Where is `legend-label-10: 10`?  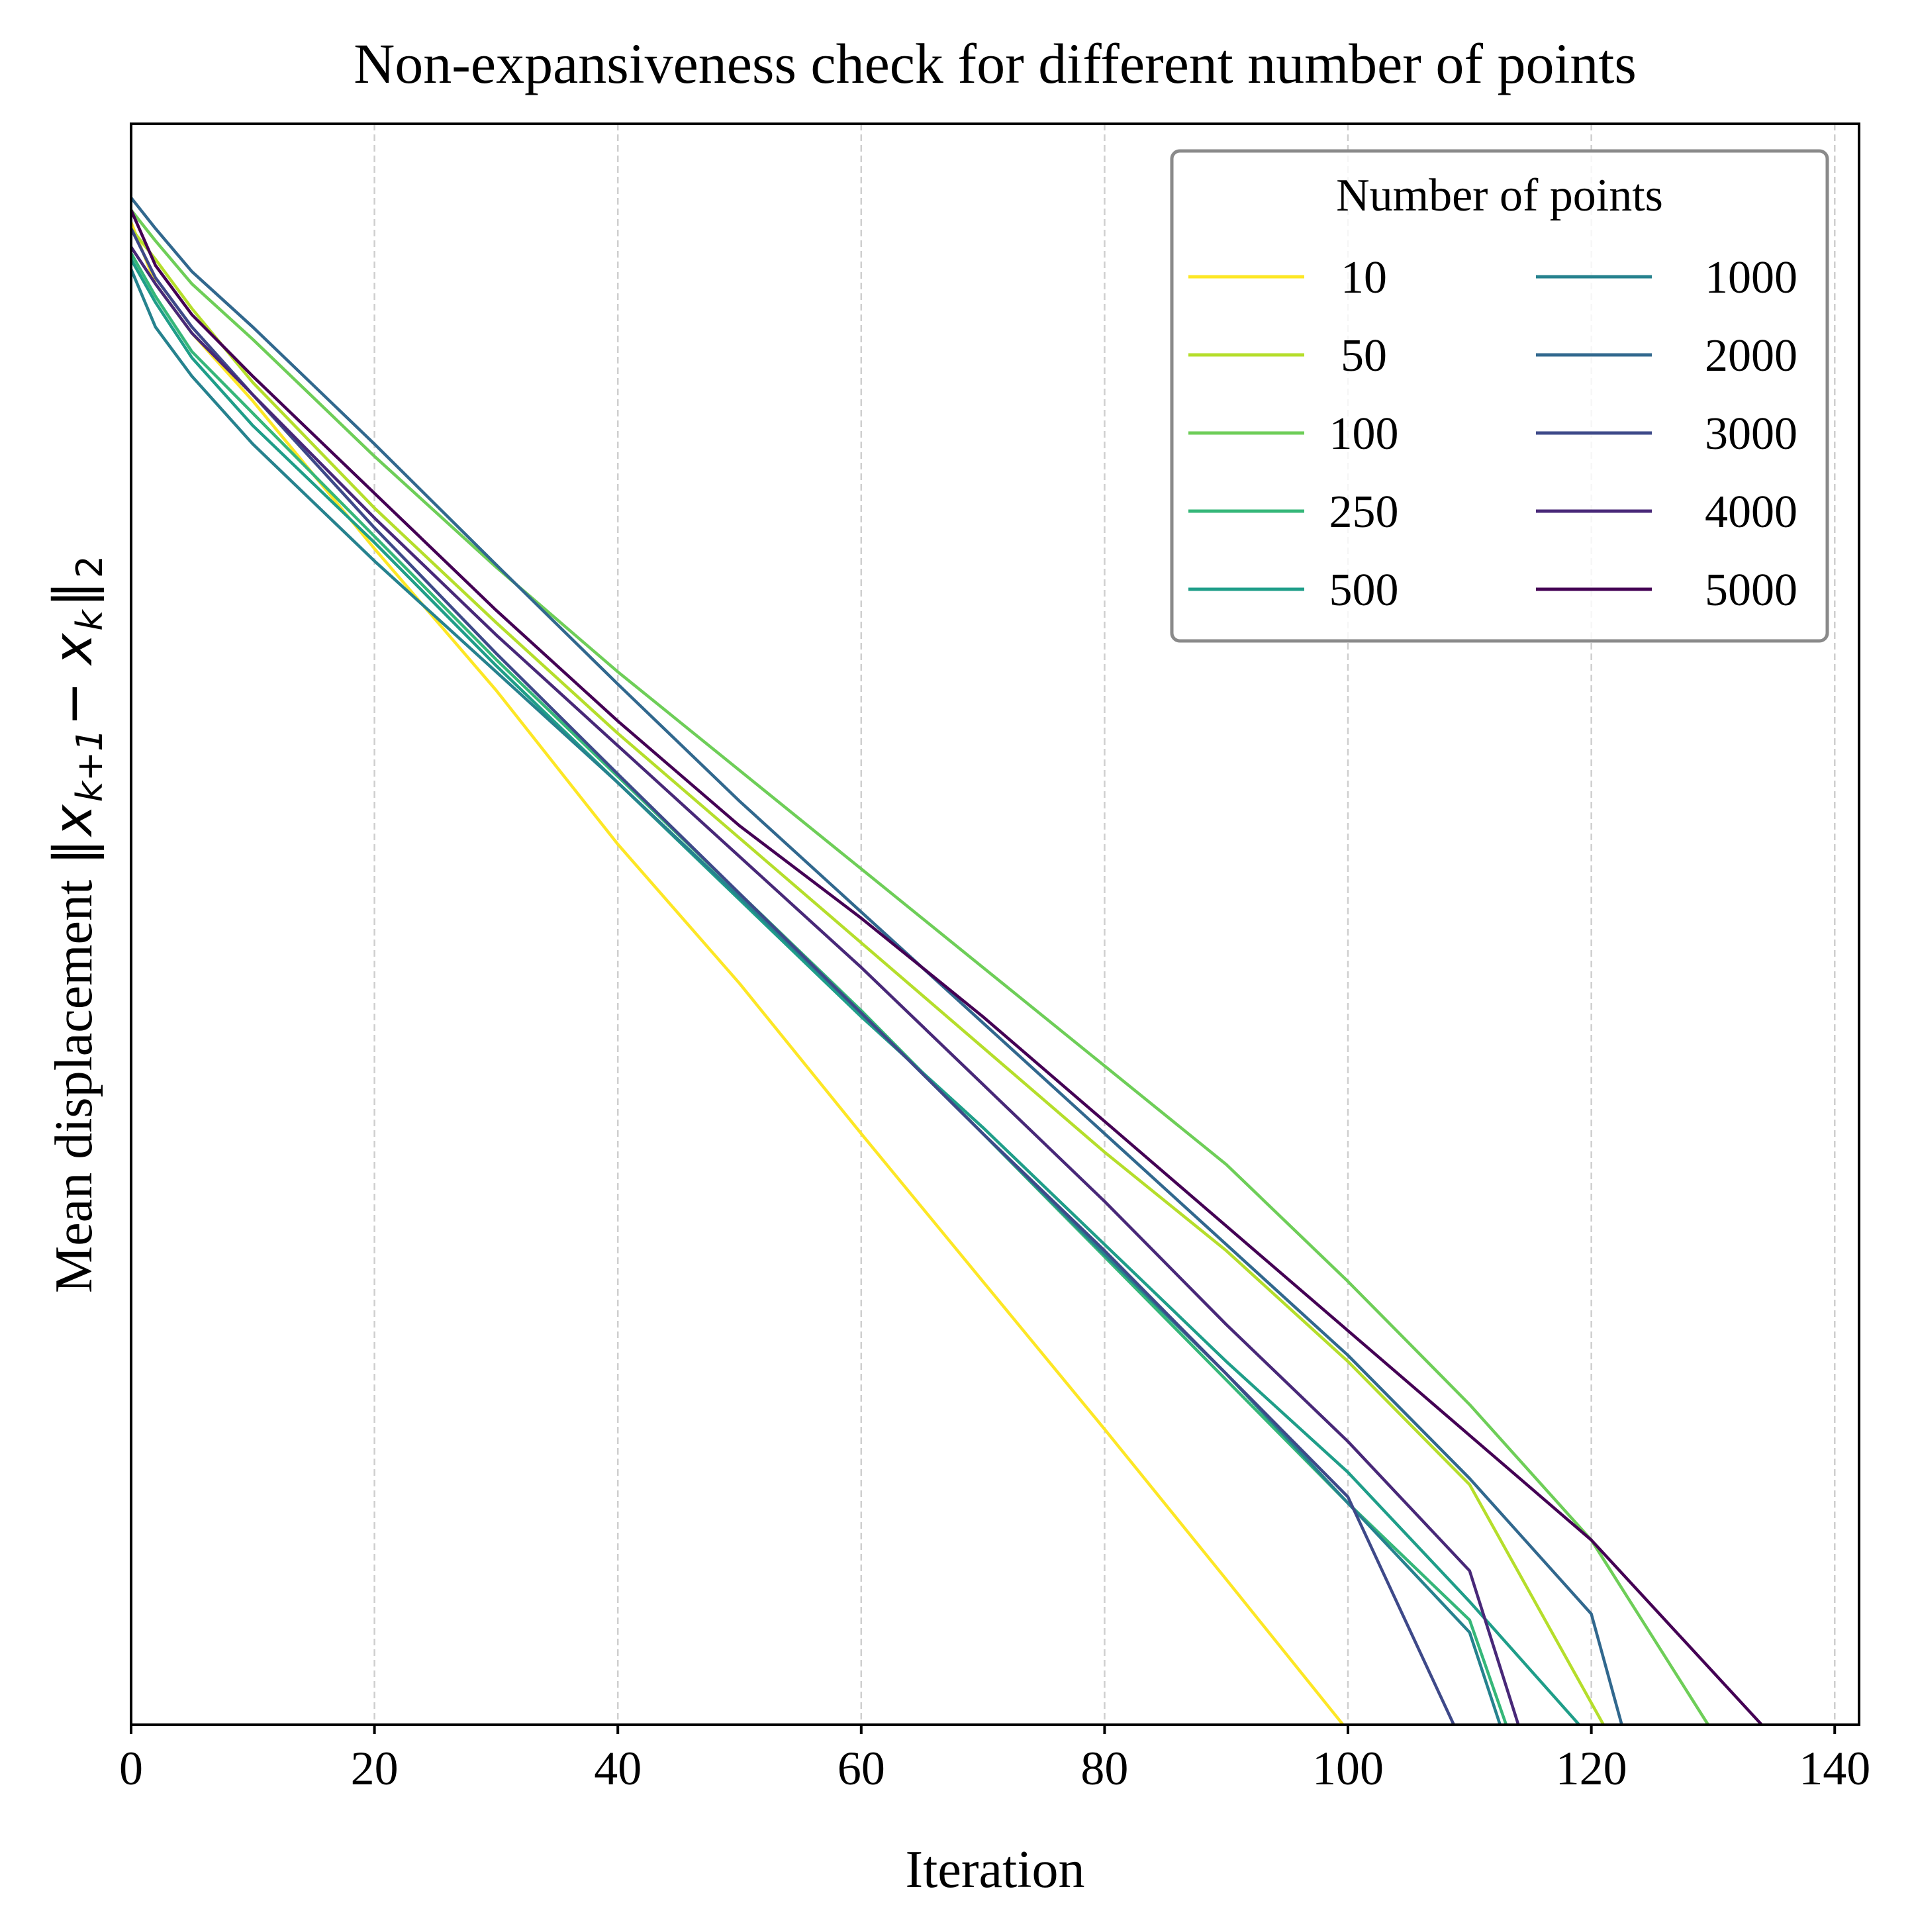
legend-label-10: 10 is located at coordinates (1364, 277).